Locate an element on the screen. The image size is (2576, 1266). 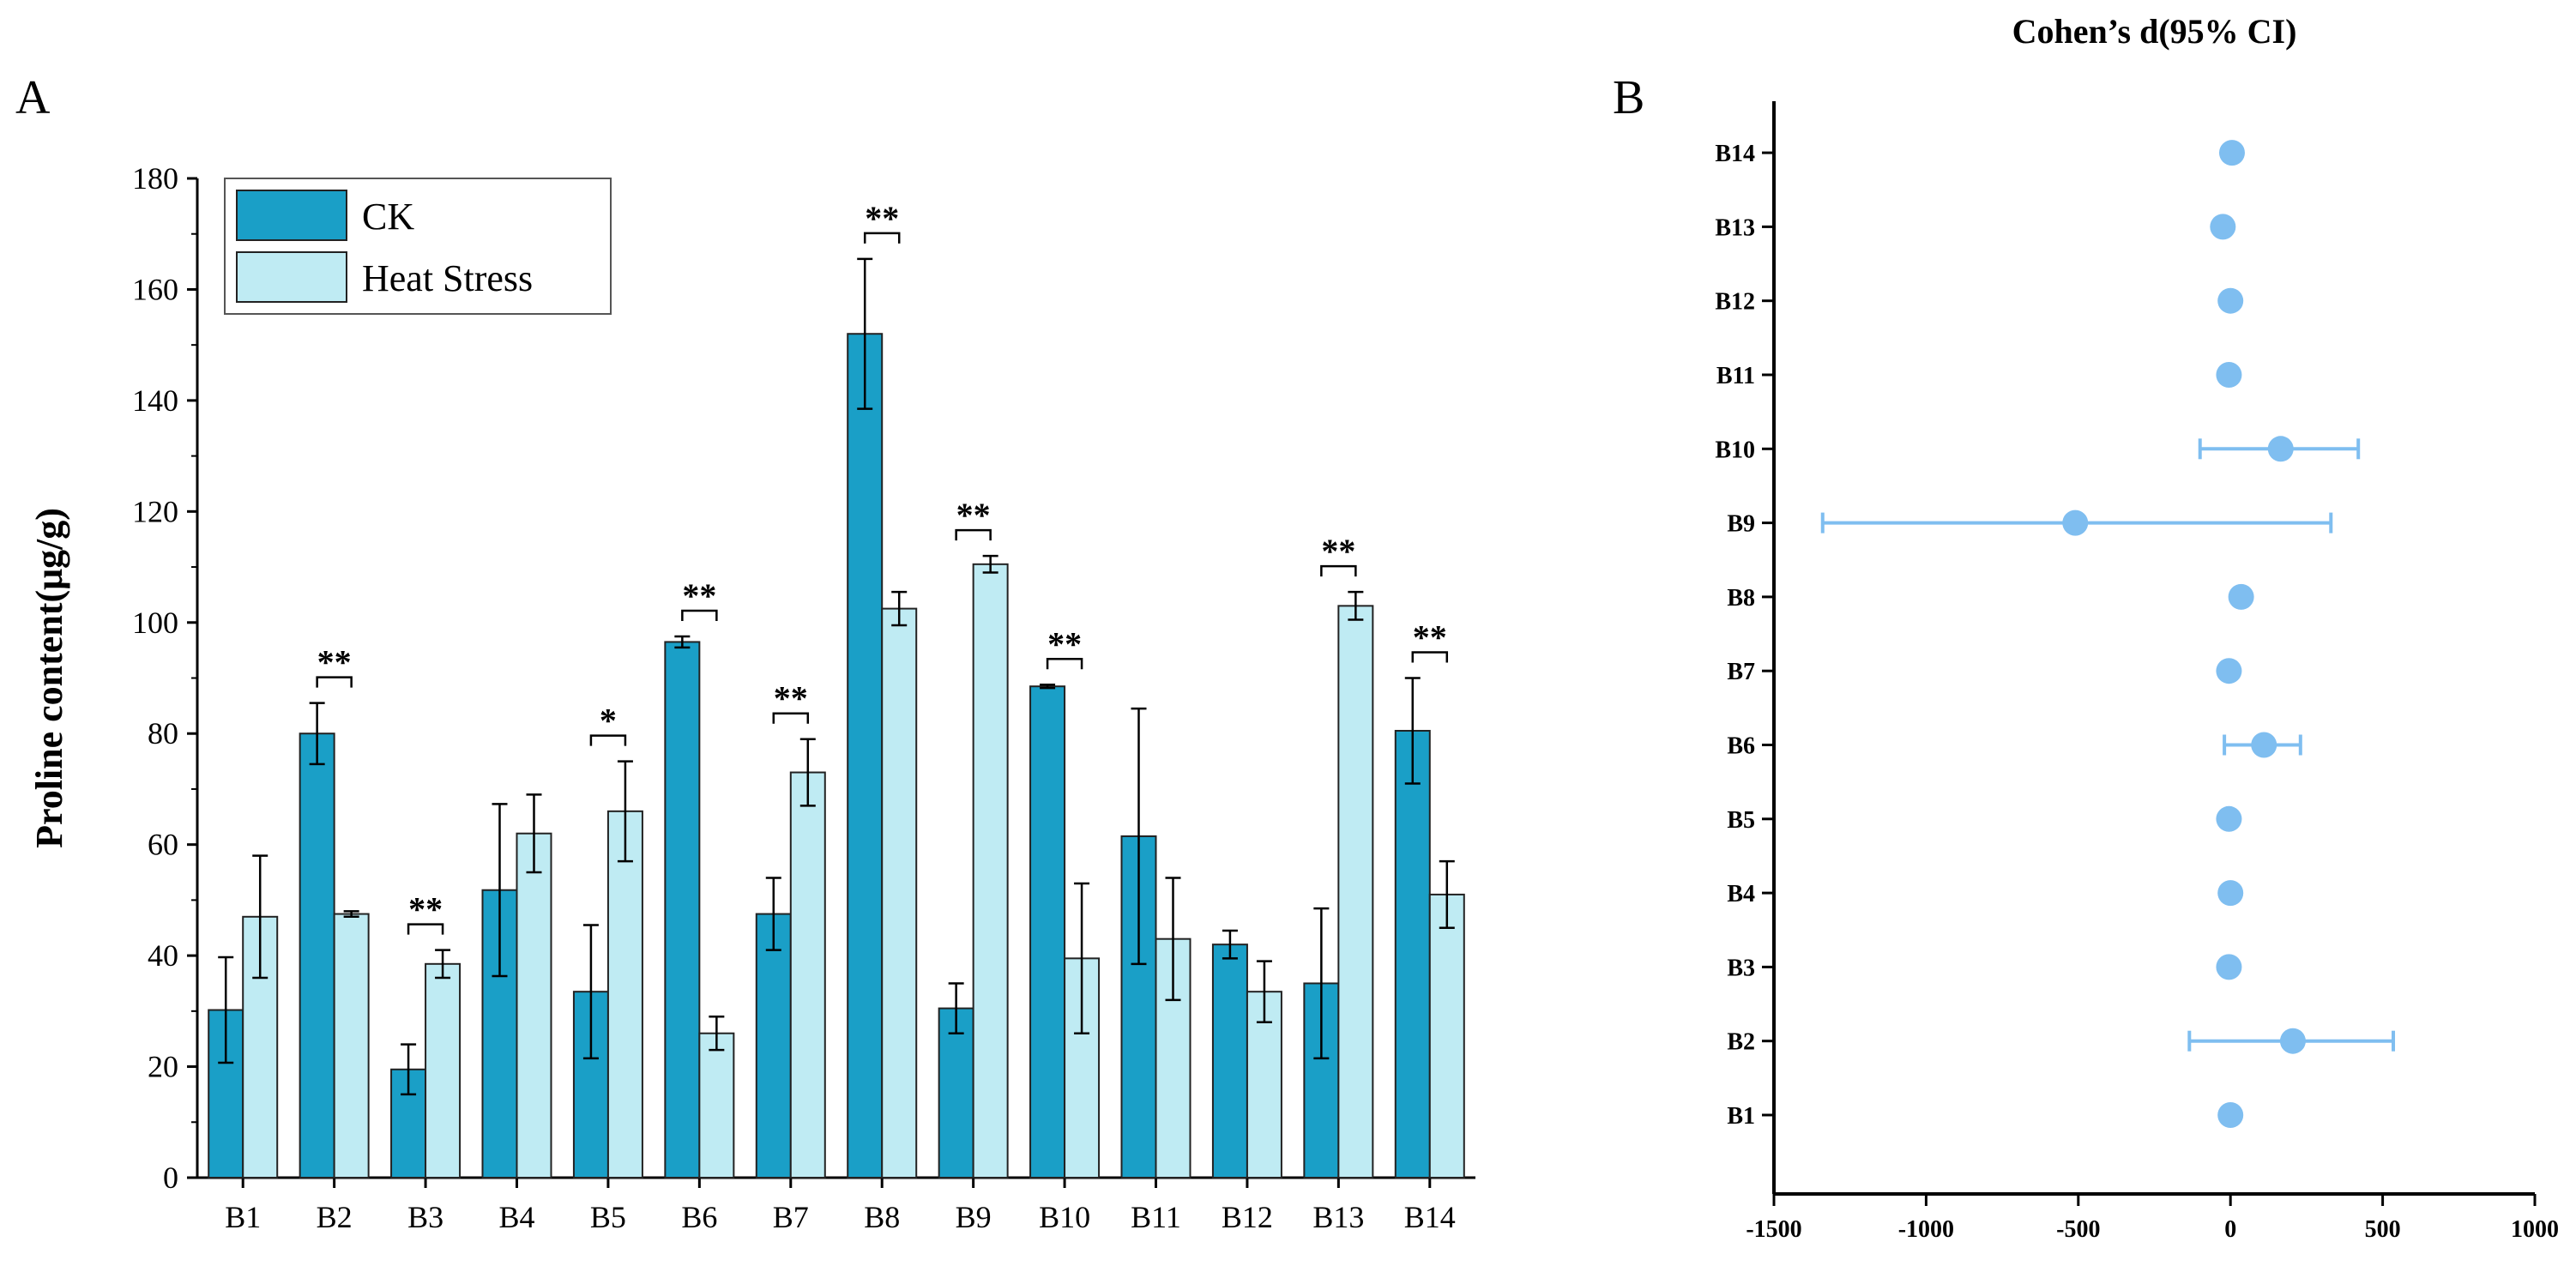
bar-heat-stress-b3 is located at coordinates (443, 1070).